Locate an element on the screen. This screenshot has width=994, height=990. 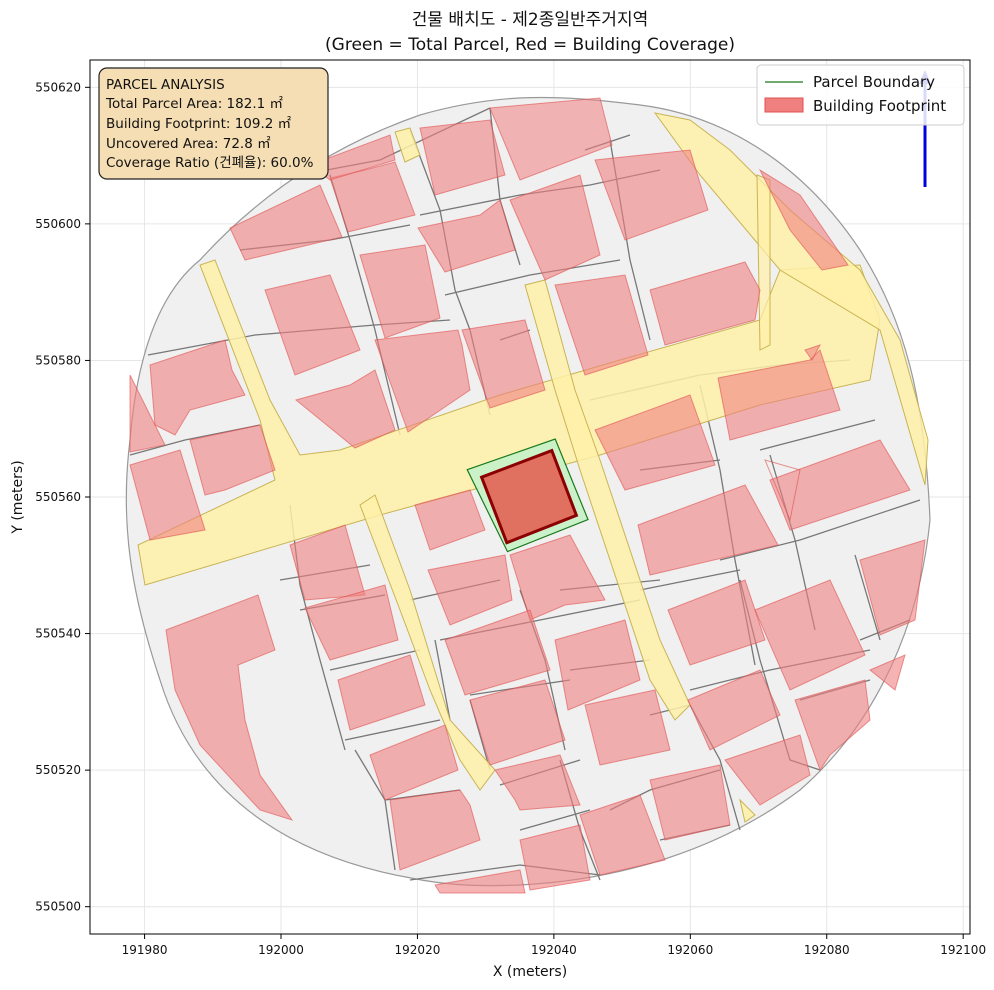
y-tick-label: 550560 is located at coordinates (58, 497).